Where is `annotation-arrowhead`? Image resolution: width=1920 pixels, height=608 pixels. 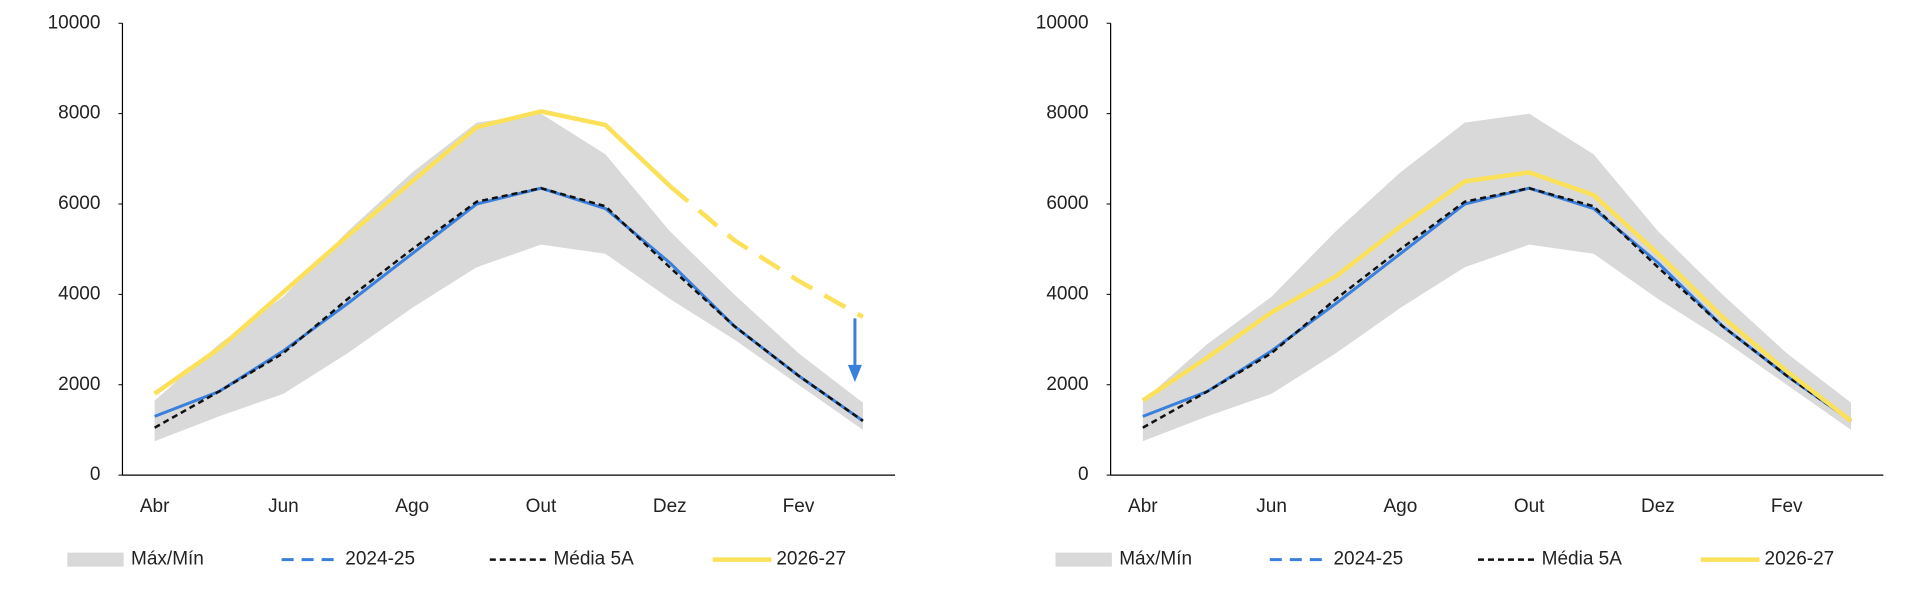 annotation-arrowhead is located at coordinates (854, 373).